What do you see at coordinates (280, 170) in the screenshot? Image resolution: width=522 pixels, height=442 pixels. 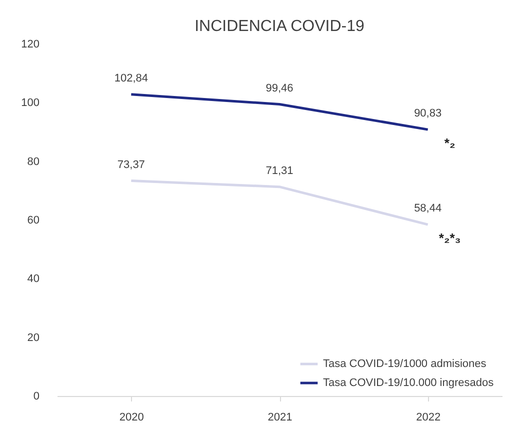 I see `data-label: 71,31` at bounding box center [280, 170].